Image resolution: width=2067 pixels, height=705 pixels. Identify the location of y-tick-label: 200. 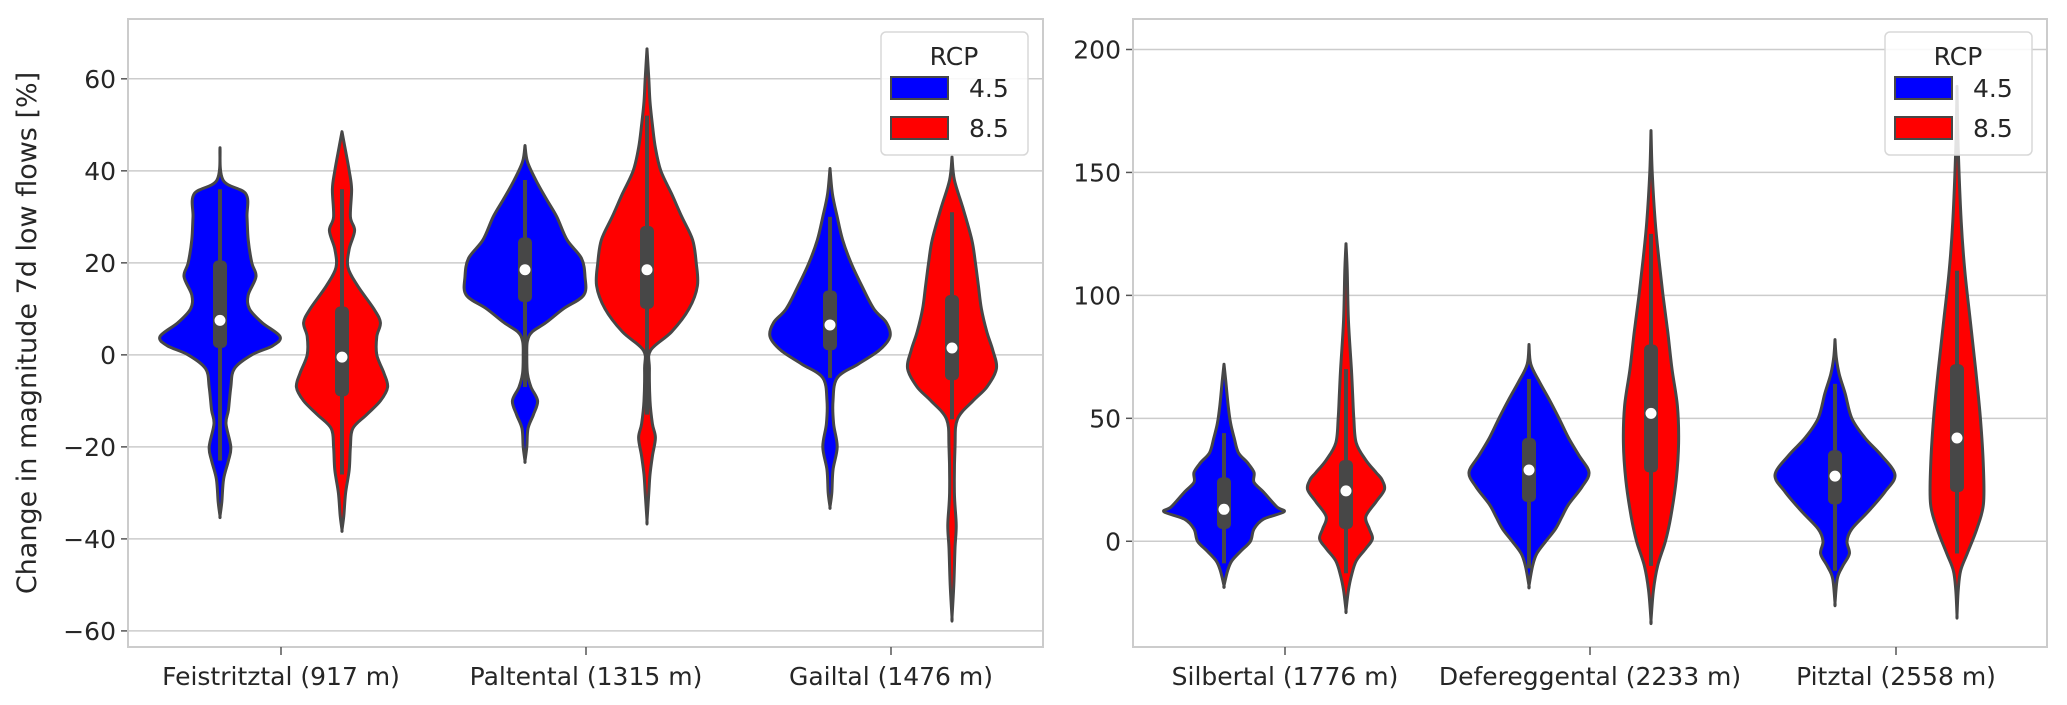
(1097, 49).